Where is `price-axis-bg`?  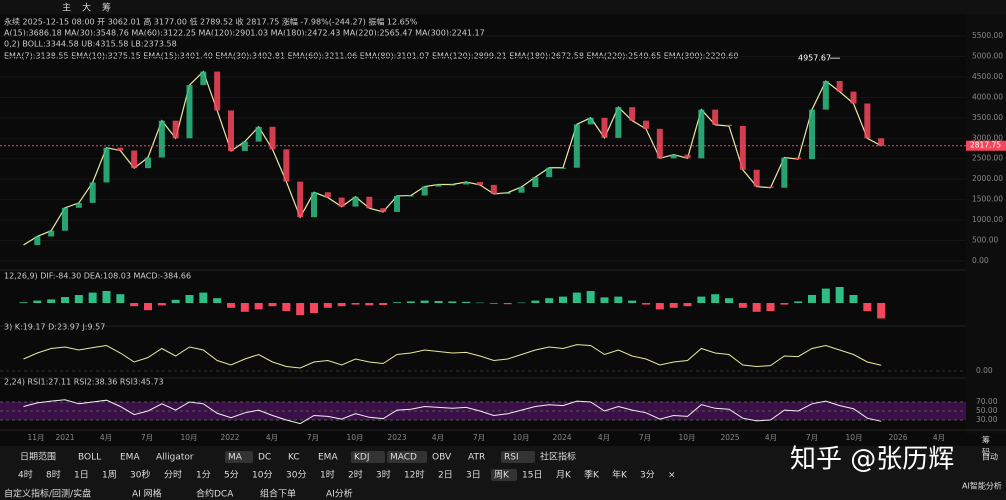
price-axis-bg is located at coordinates (986, 224).